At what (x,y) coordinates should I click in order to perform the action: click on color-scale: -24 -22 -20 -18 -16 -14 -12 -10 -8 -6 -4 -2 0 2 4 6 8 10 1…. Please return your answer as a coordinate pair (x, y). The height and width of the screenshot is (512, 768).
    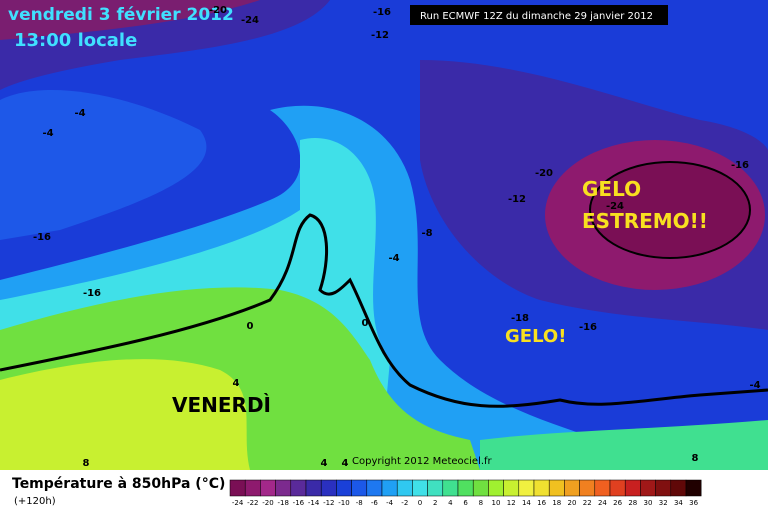
    Looking at the image, I should click on (465, 493).